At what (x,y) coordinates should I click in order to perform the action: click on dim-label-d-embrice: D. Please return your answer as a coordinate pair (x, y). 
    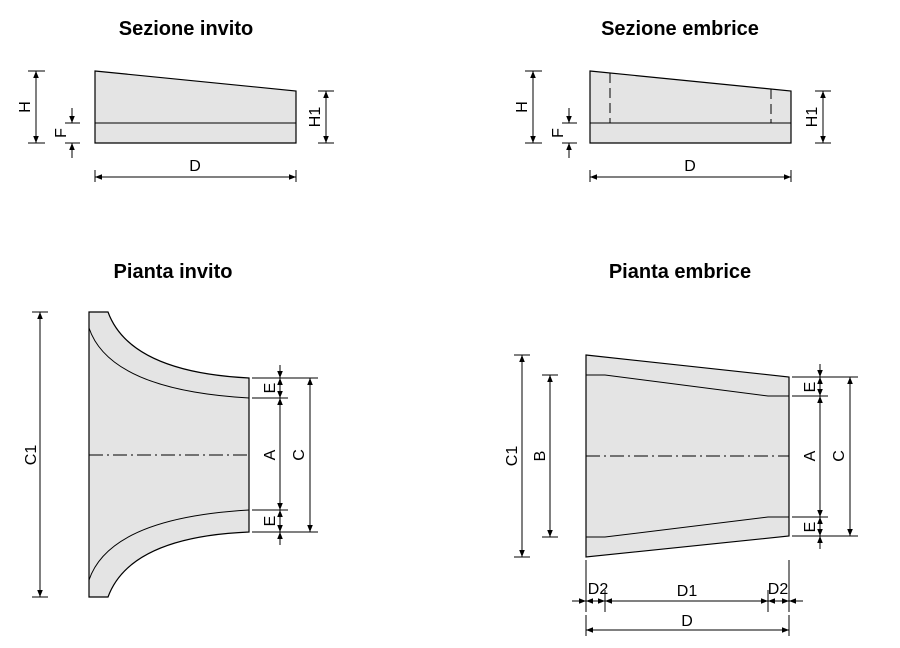
    Looking at the image, I should click on (690, 166).